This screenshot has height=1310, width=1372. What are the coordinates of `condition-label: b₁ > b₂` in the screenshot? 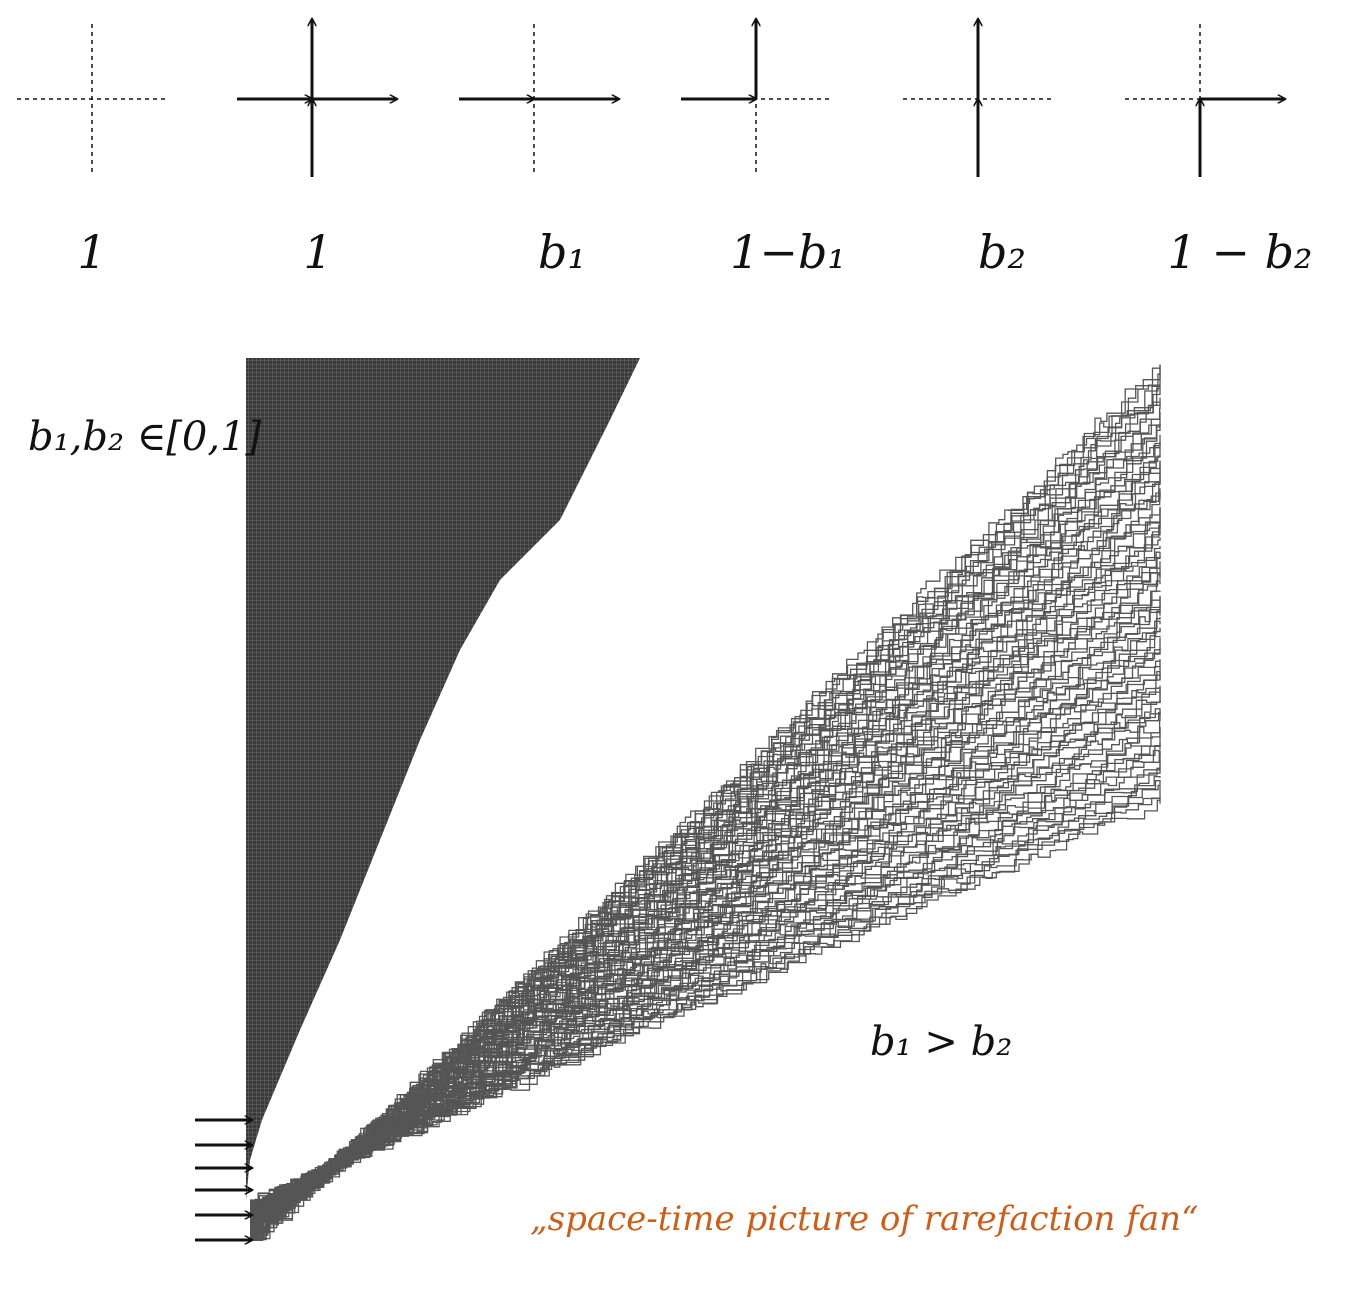 It's located at (941, 1042).